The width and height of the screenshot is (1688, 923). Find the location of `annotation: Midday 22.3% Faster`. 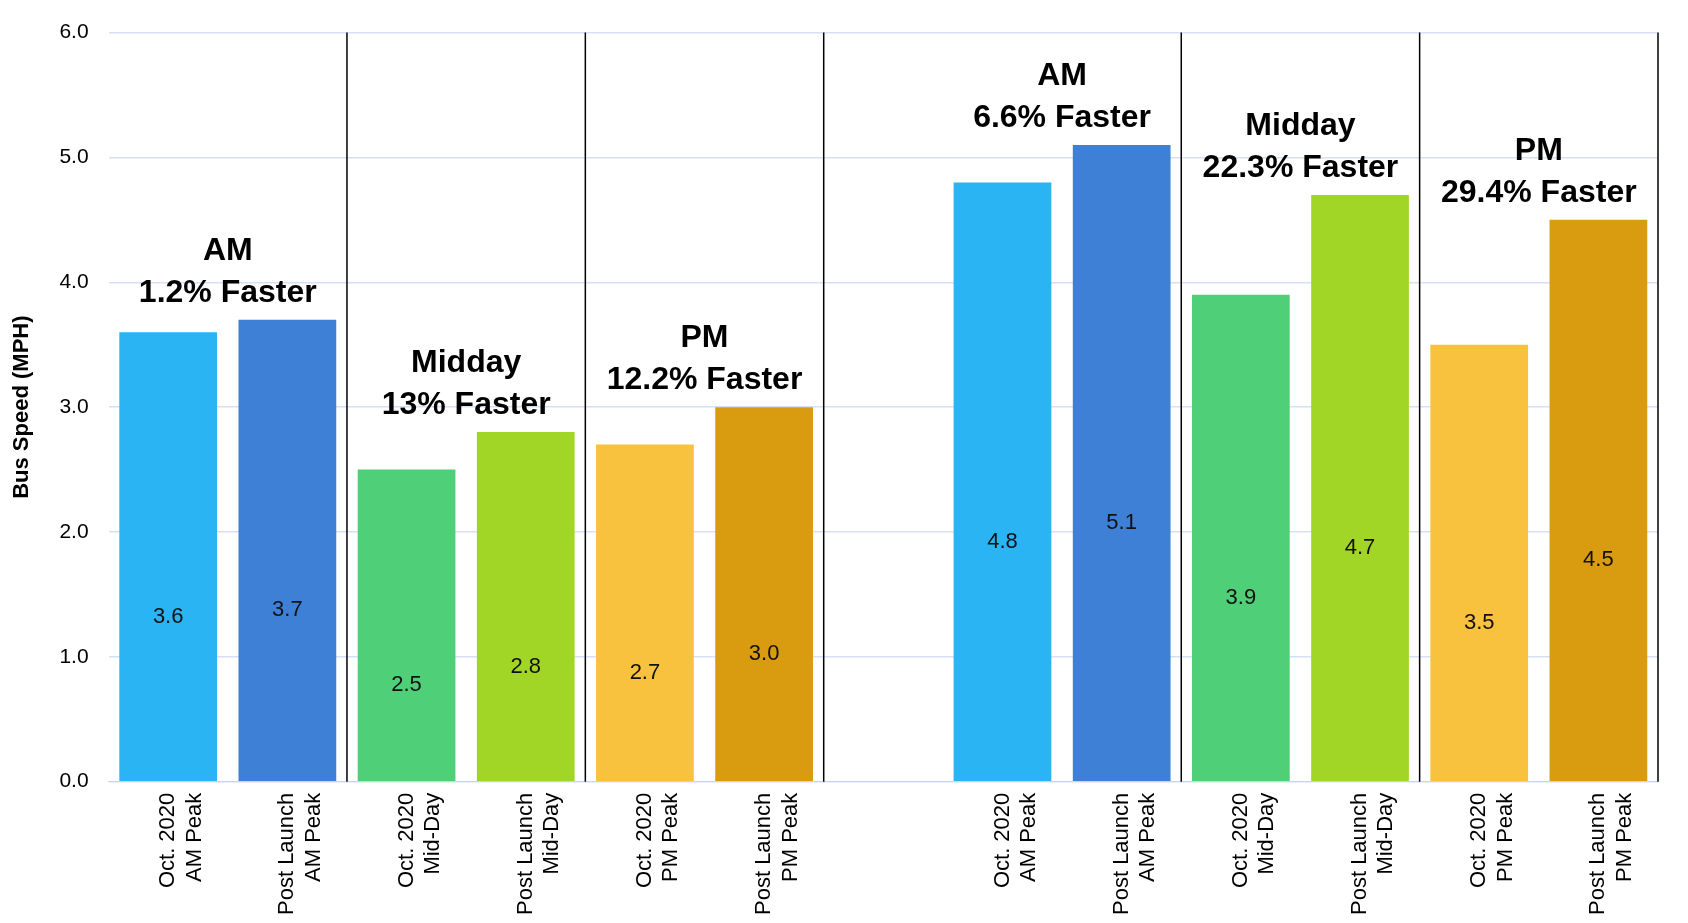

annotation: Midday 22.3% Faster is located at coordinates (1300, 144).